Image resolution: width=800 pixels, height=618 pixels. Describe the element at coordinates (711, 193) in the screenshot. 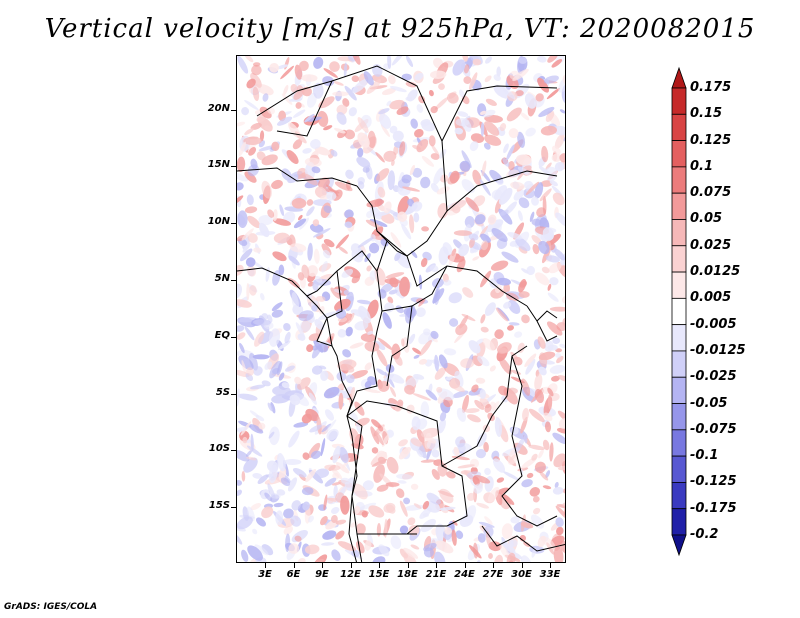

I see `colorbar-label: 0.075` at that location.